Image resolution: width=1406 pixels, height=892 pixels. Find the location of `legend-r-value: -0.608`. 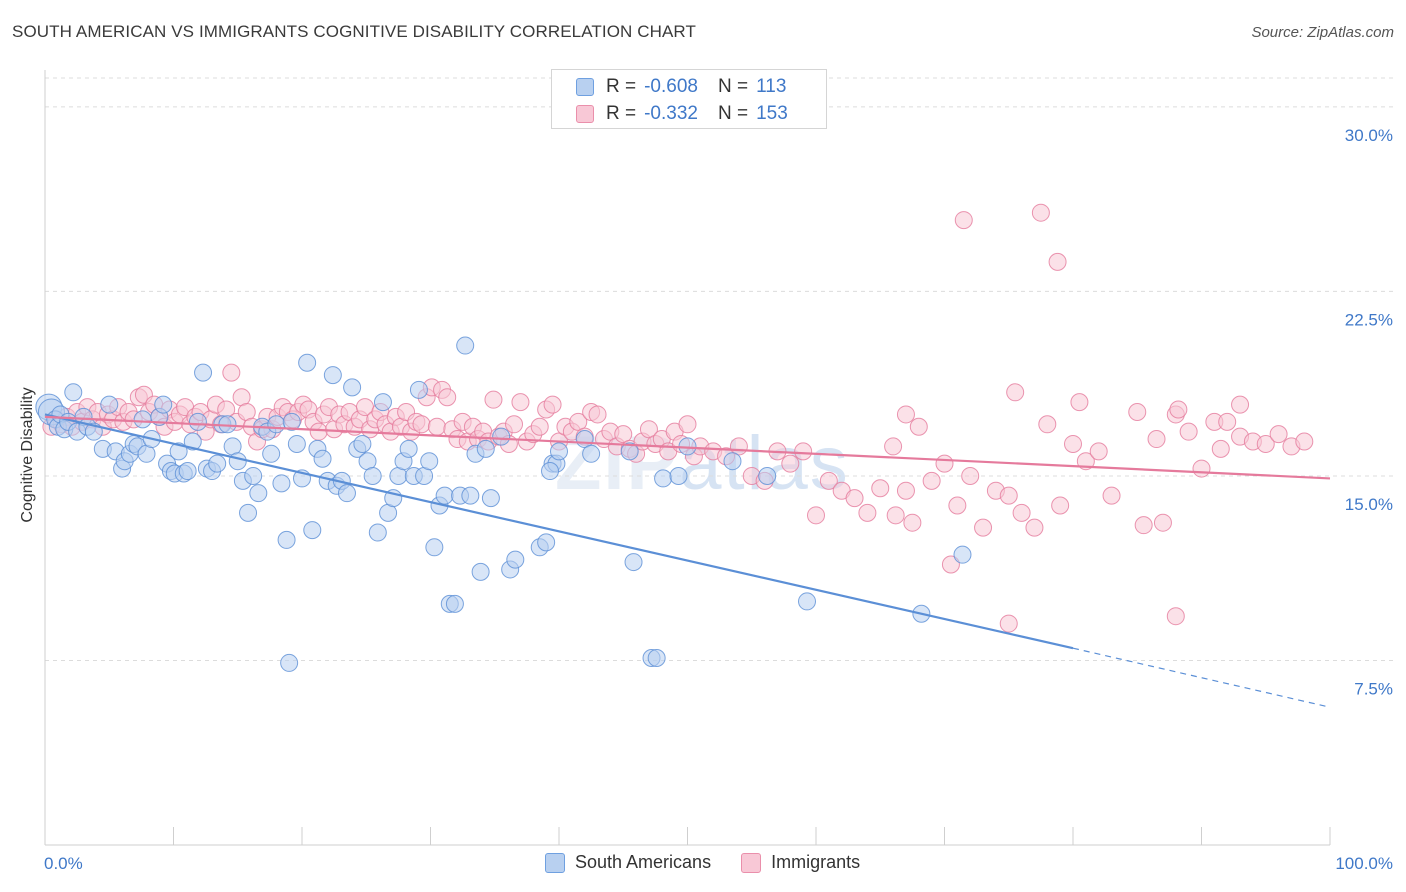

legend-r-value: -0.608 is located at coordinates (671, 86).